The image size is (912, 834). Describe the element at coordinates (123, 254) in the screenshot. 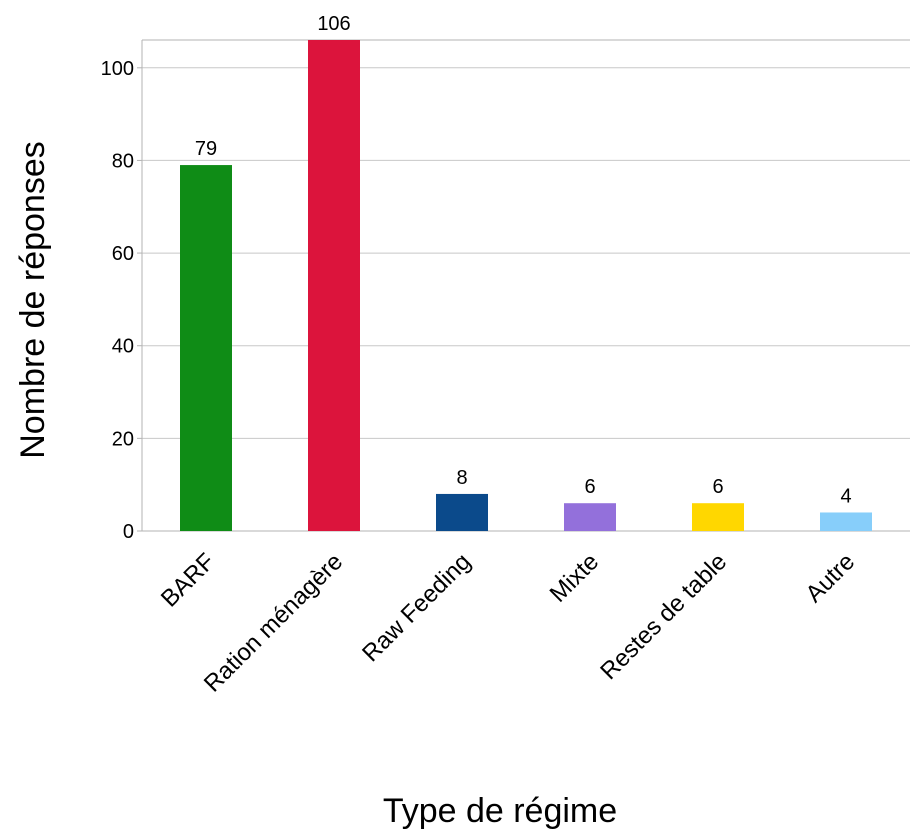

I see `y-tick-label: 60` at that location.